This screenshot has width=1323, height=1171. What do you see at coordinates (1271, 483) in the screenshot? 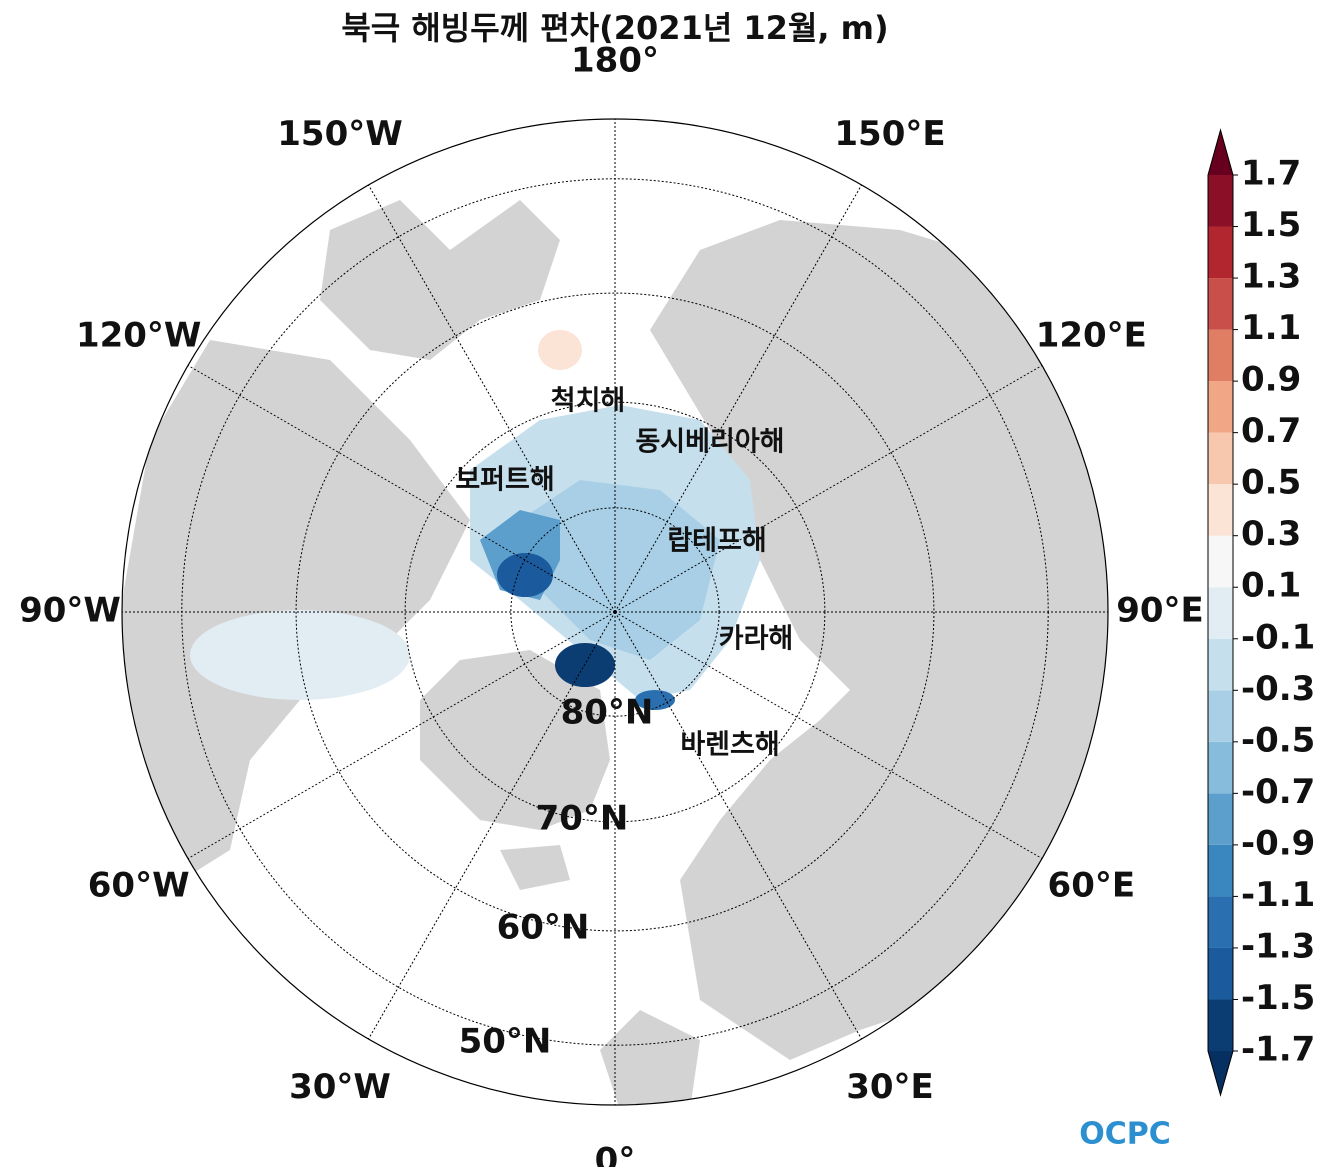
I see `colorbar-tick-label: 0.5` at bounding box center [1271, 483].